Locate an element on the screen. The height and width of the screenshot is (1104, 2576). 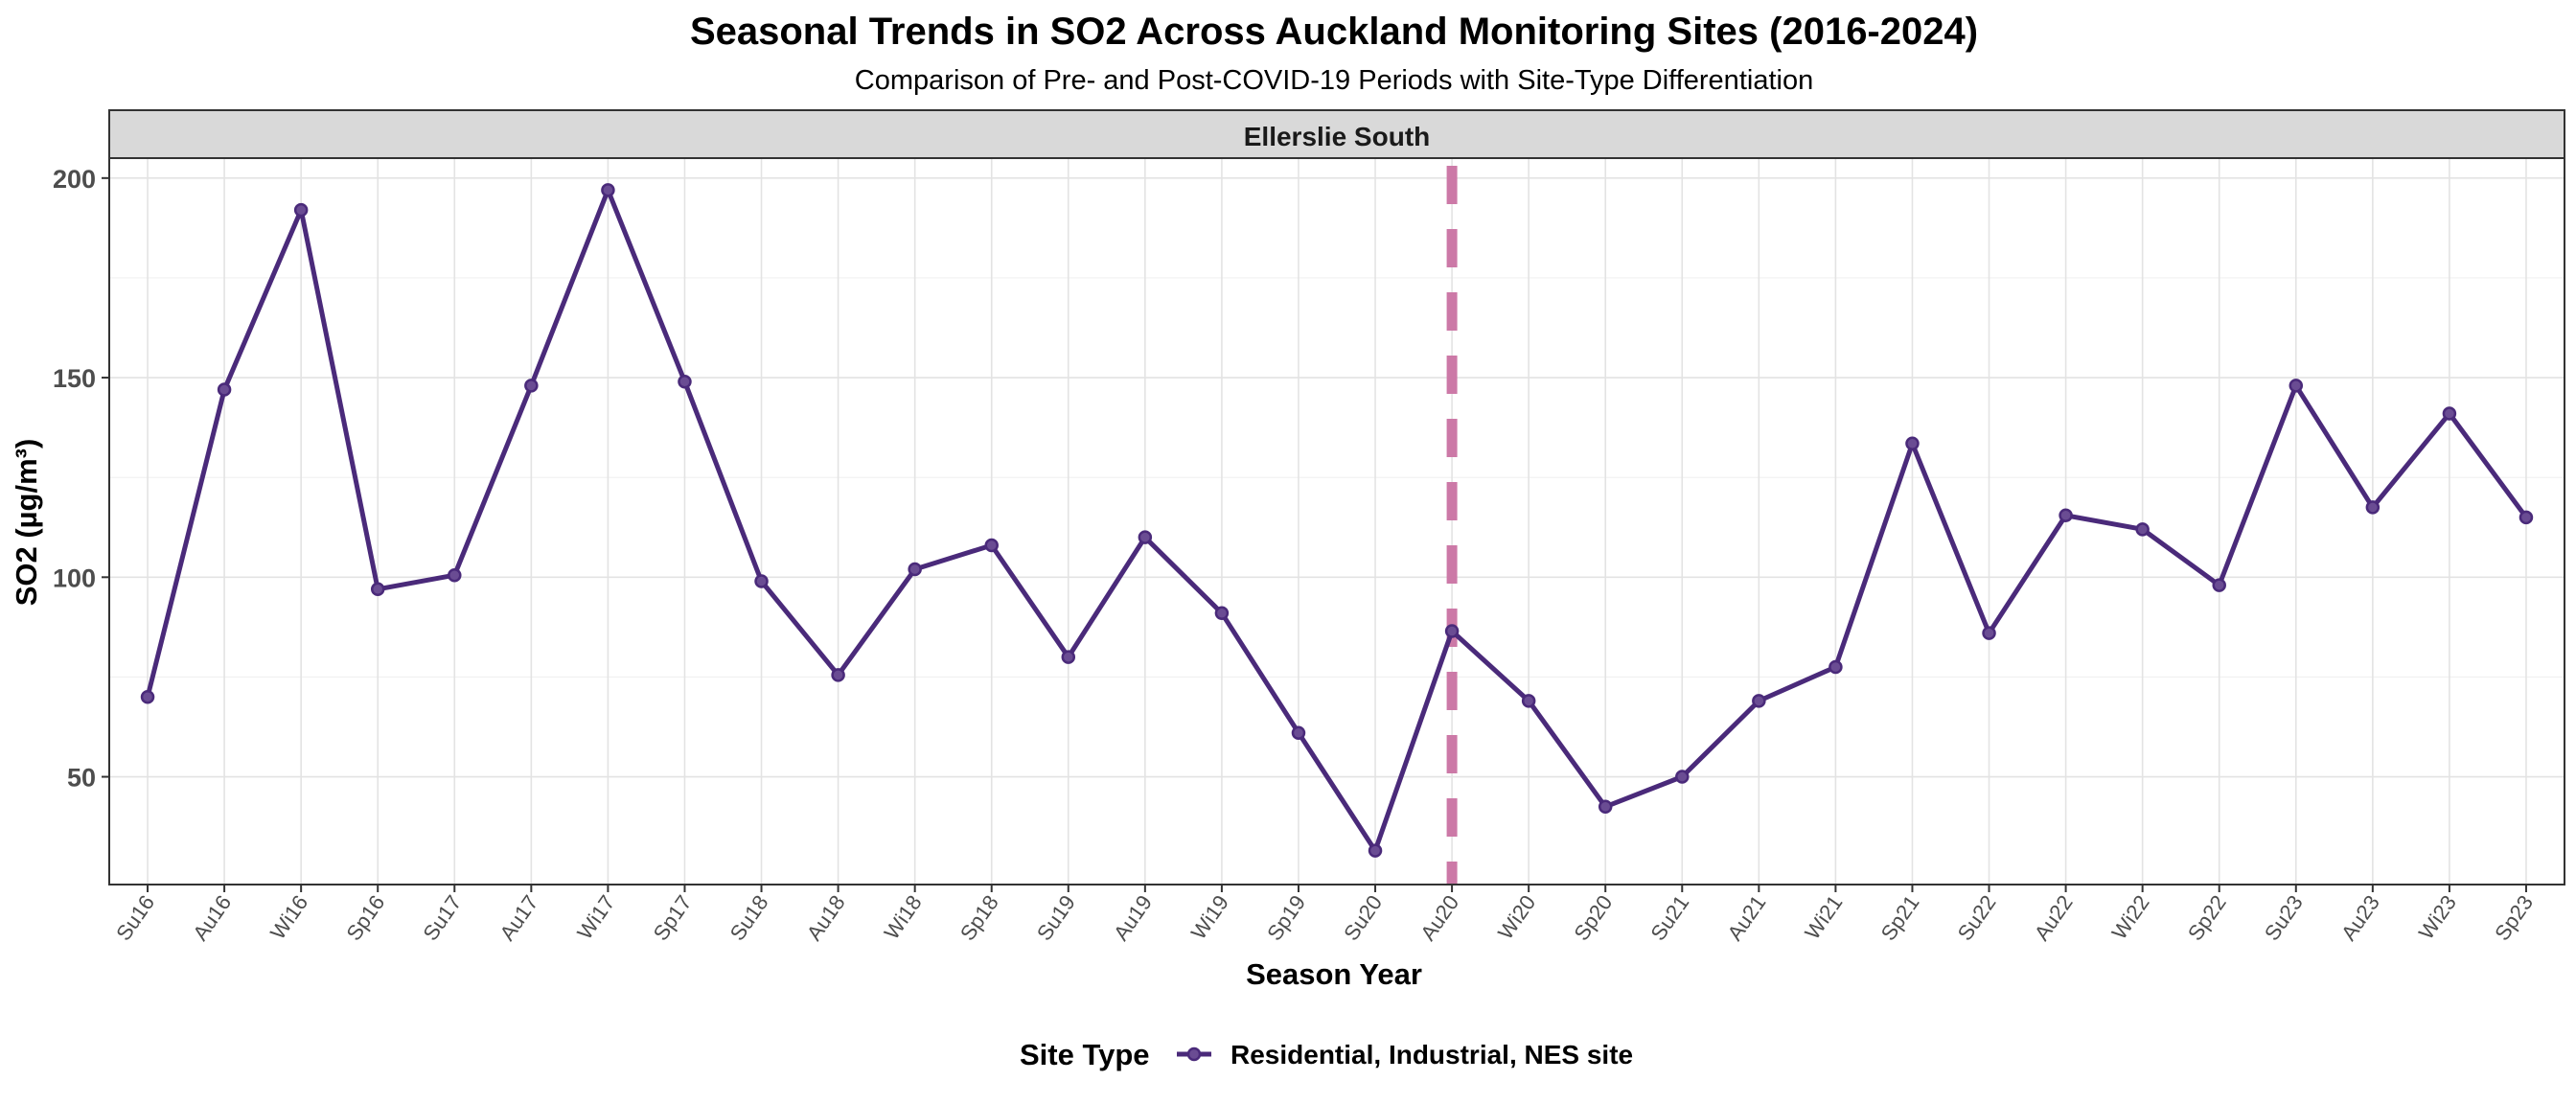
x-tick-label: Su22 is located at coordinates (1977, 918).